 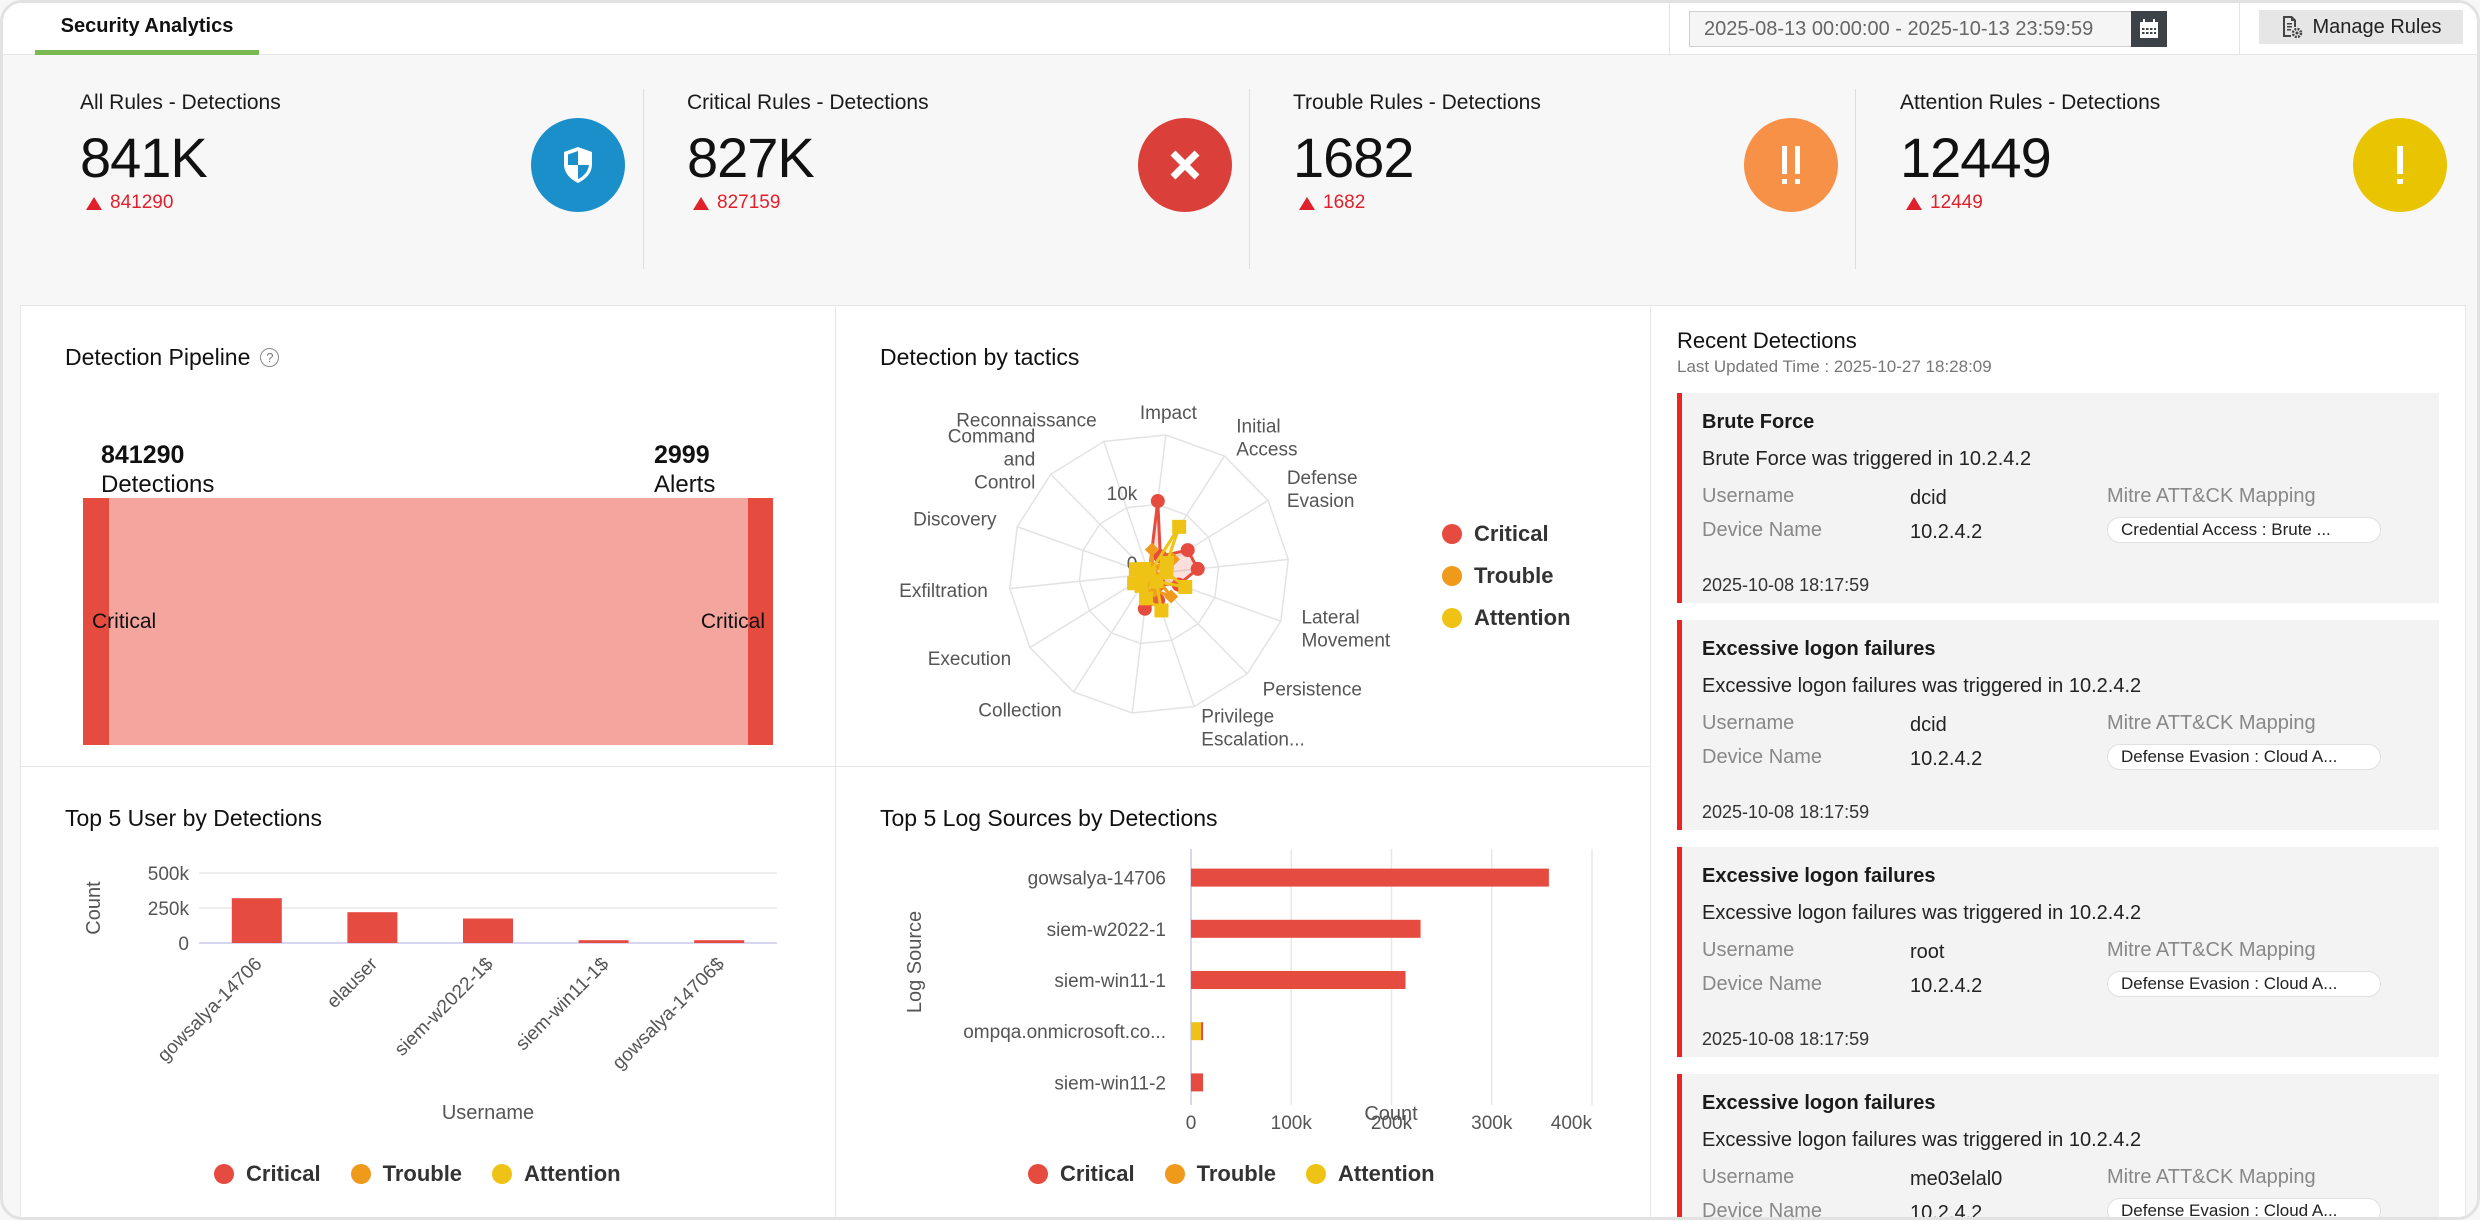 What do you see at coordinates (428, 621) in the screenshot?
I see `pipeline-flow` at bounding box center [428, 621].